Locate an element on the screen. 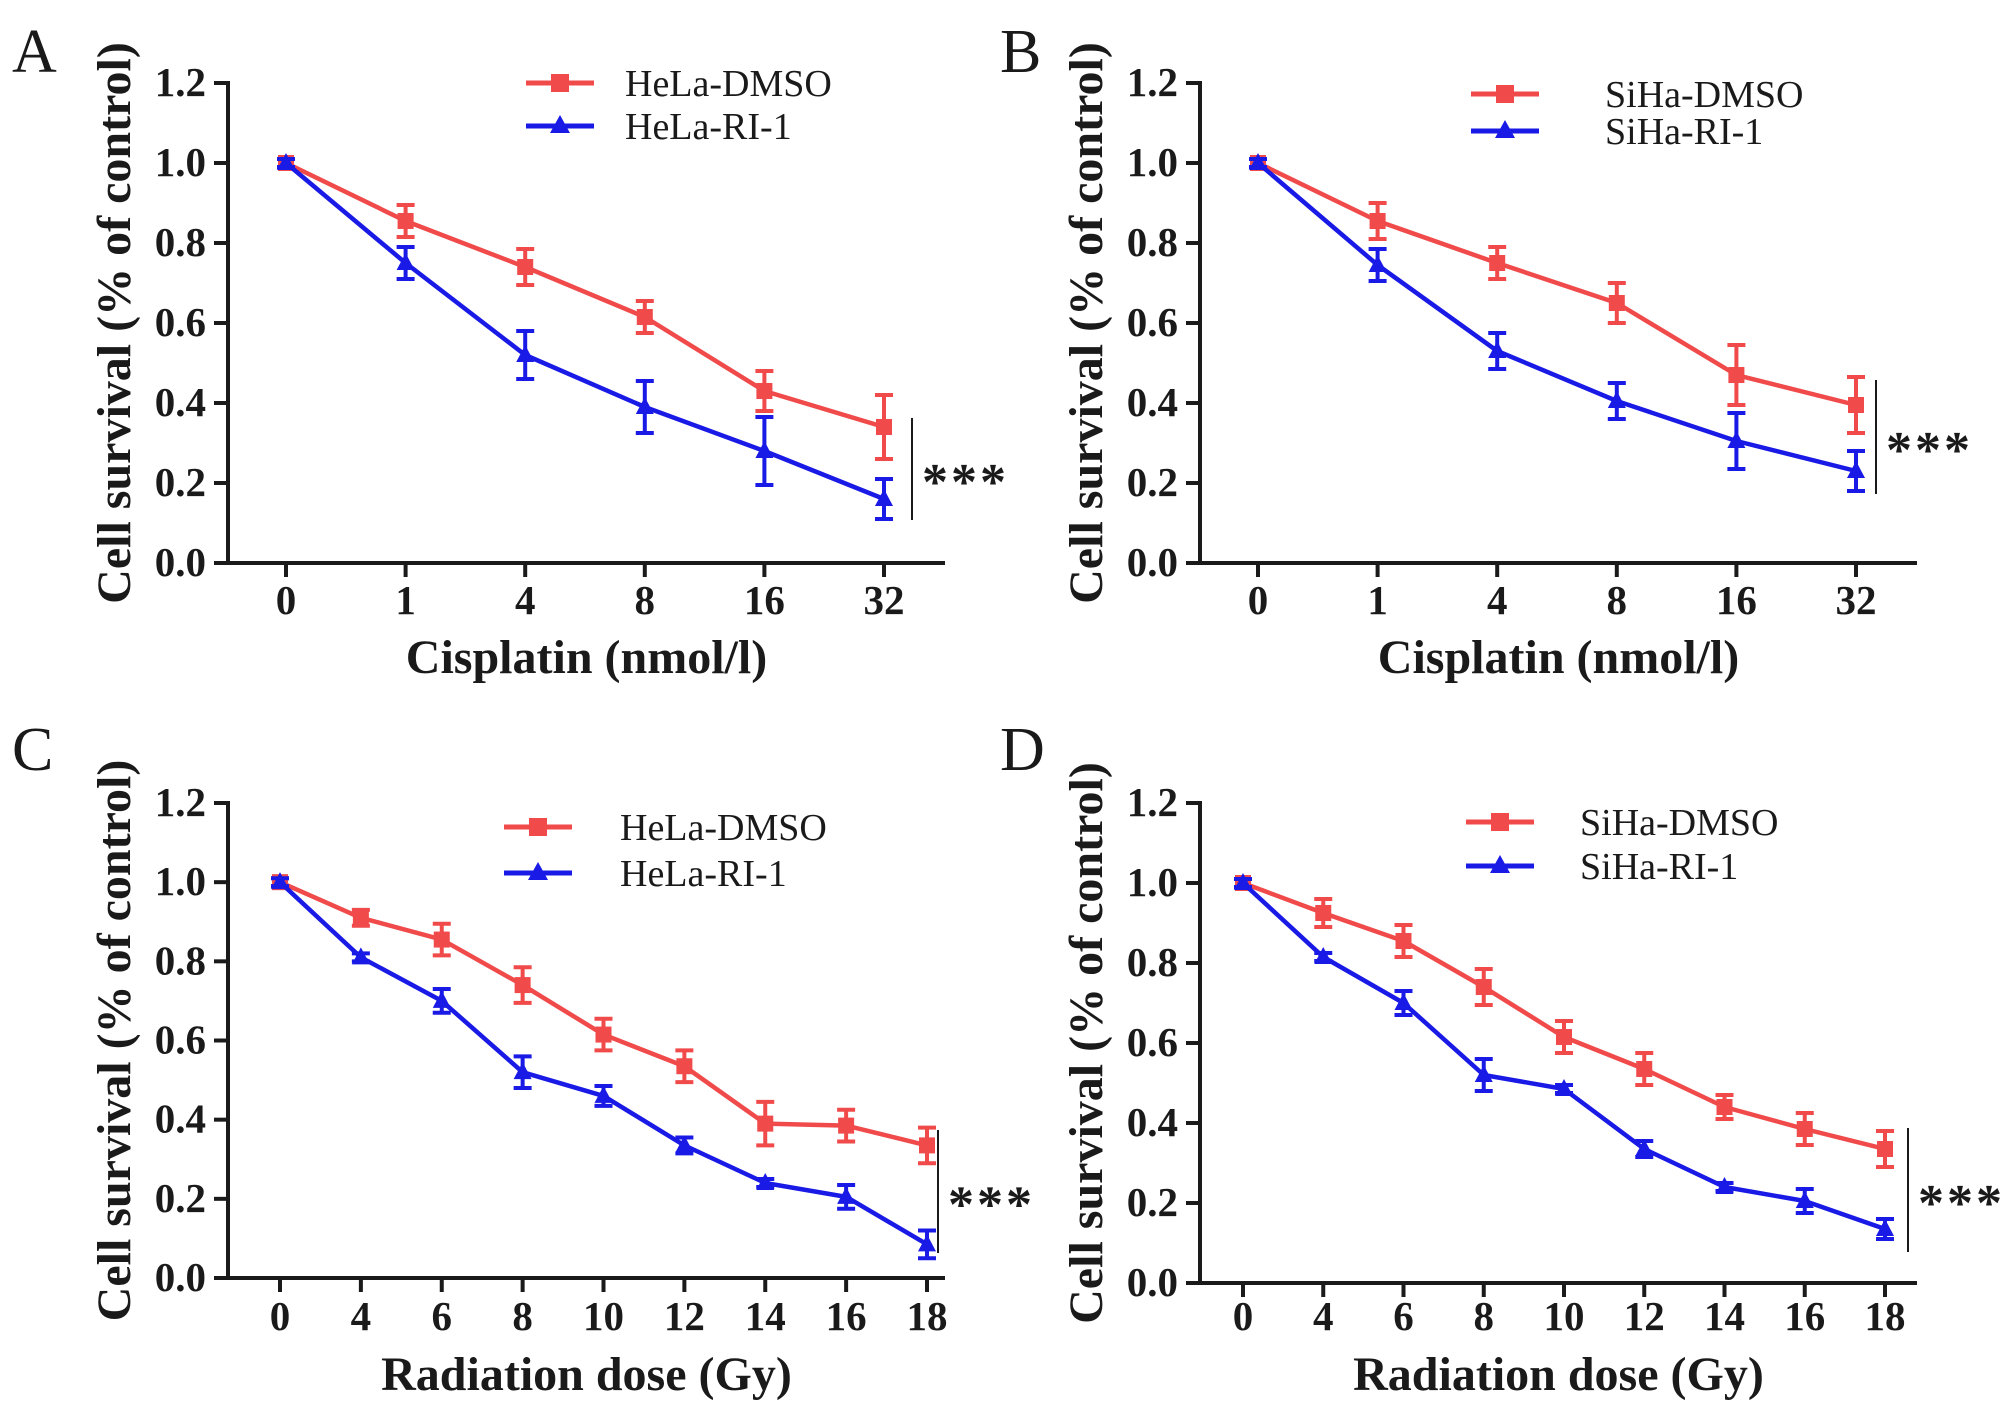 Image resolution: width=2008 pixels, height=1413 pixels. x-tick-label: 14 is located at coordinates (765, 1316).